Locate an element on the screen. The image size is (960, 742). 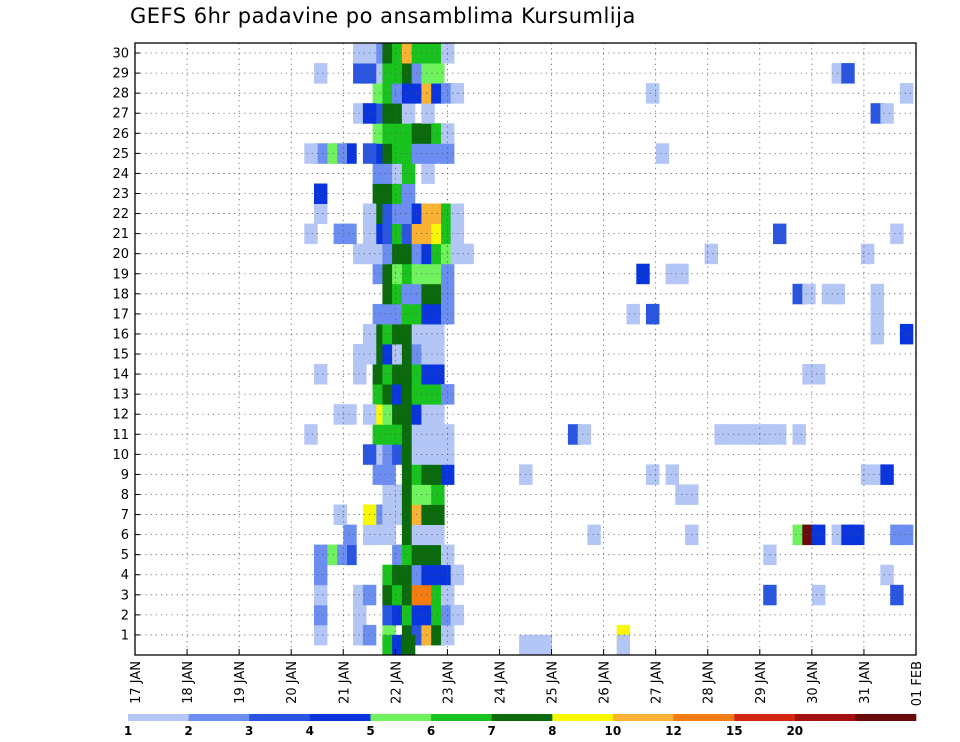
y-tick-label: 10 is located at coordinates (120, 455).